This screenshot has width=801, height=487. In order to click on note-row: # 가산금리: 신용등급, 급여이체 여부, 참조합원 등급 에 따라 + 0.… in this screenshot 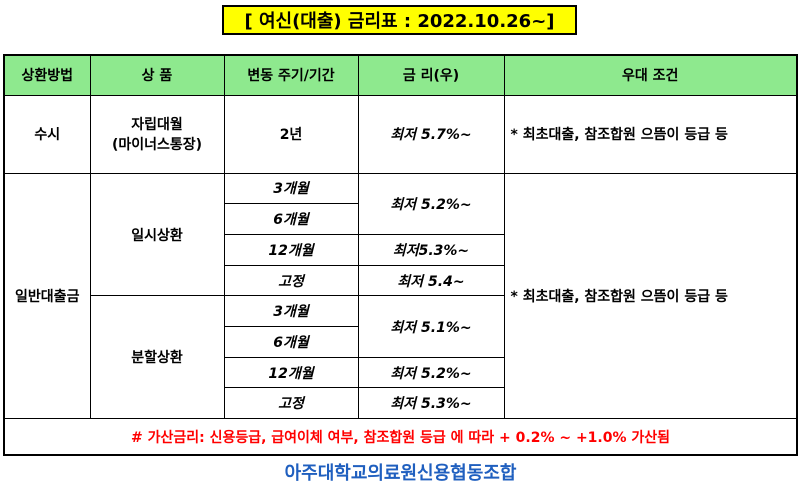, I will do `click(400, 437)`.